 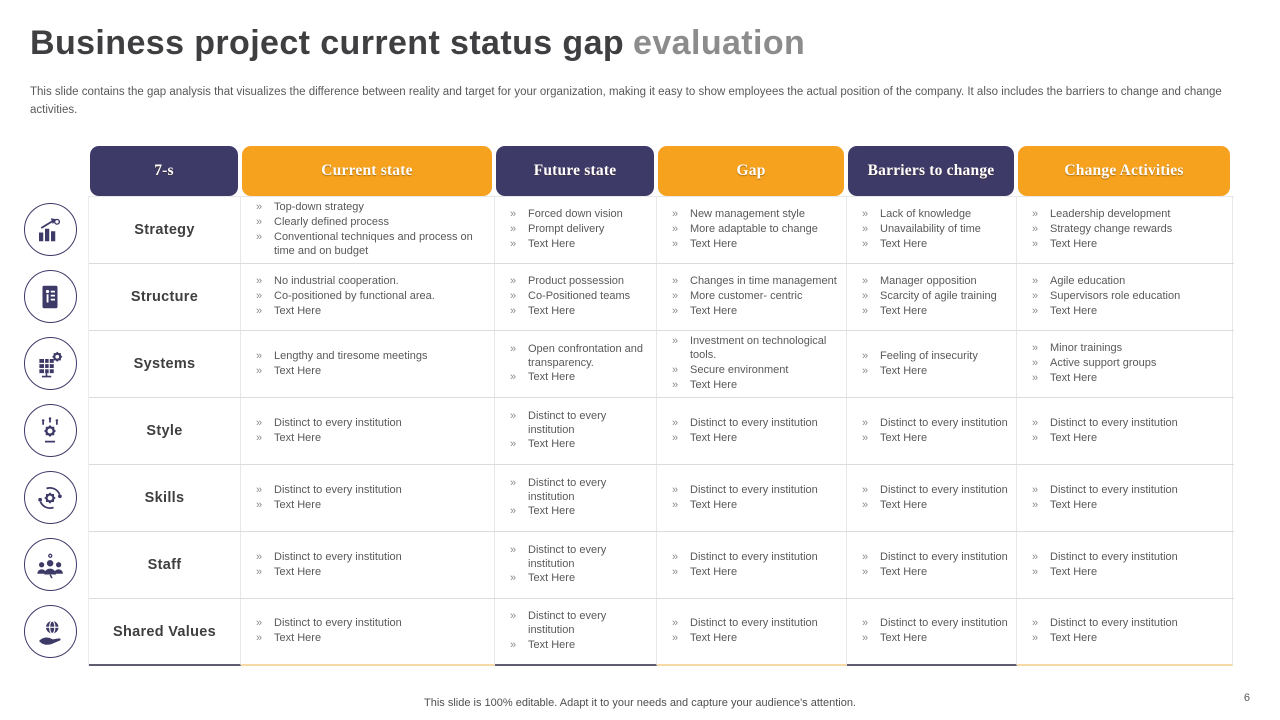 I want to click on row-label: Style, so click(x=165, y=431).